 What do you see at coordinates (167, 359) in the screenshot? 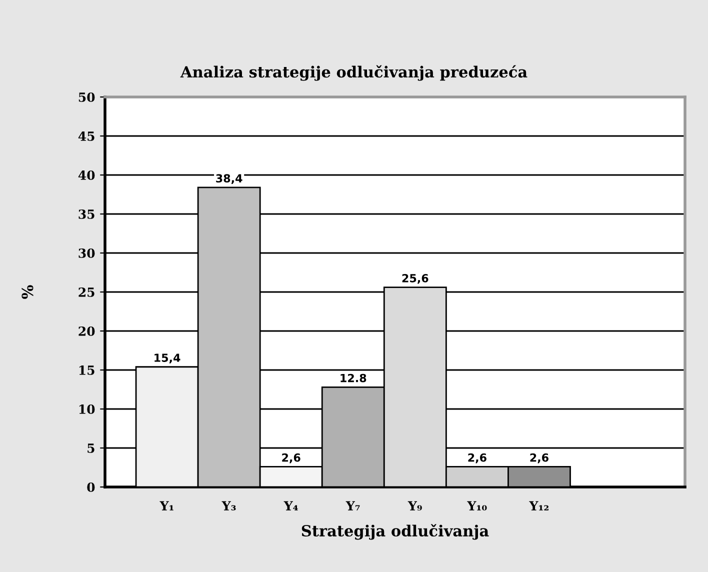
I see `data-label: 15,4` at bounding box center [167, 359].